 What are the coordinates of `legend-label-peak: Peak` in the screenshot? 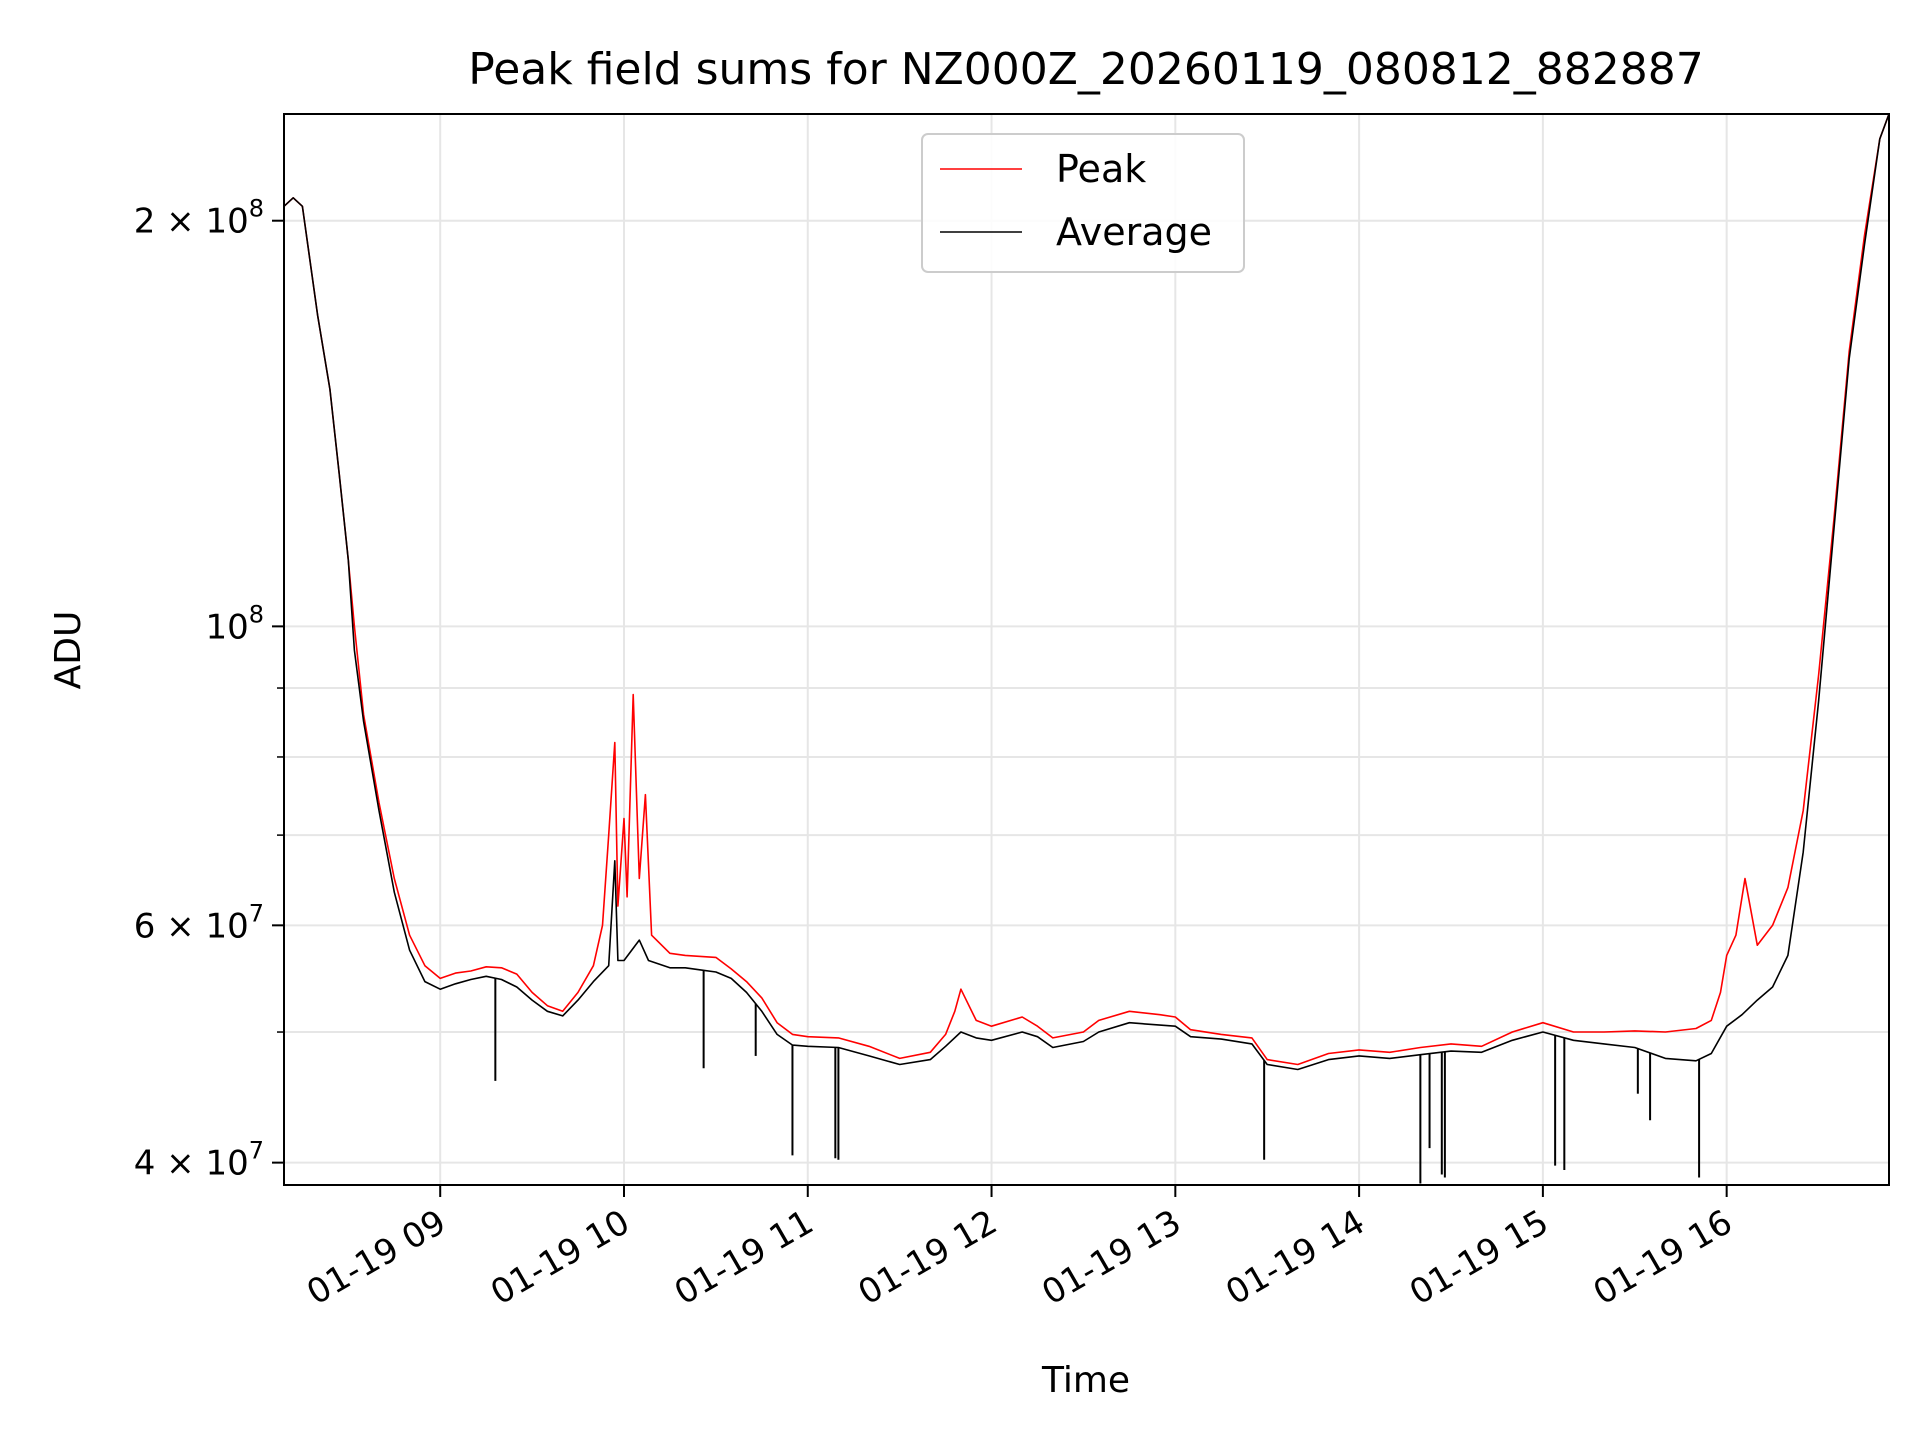 It's located at (1101, 169).